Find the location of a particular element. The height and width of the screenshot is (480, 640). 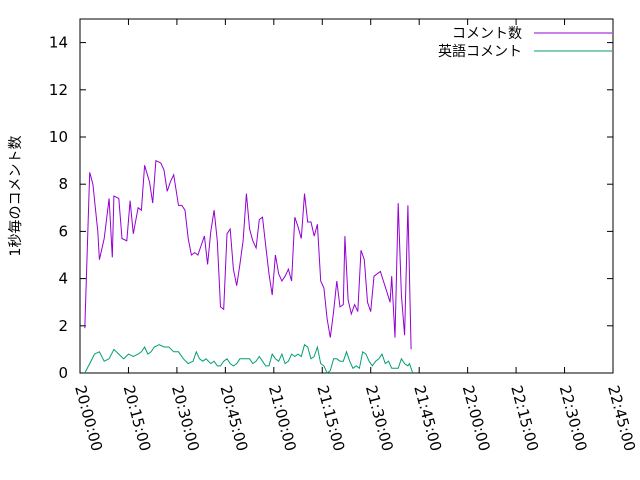

y-axis-label: 1秒毎のコメント数 is located at coordinates (16, 196).